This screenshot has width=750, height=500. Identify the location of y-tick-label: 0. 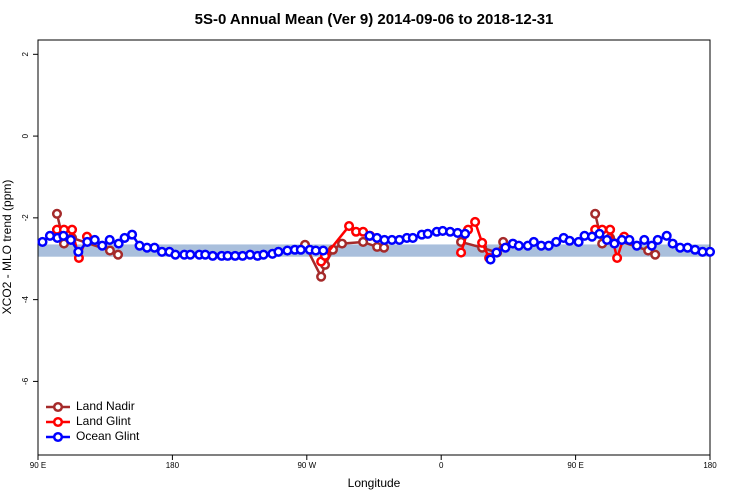
(25, 135).